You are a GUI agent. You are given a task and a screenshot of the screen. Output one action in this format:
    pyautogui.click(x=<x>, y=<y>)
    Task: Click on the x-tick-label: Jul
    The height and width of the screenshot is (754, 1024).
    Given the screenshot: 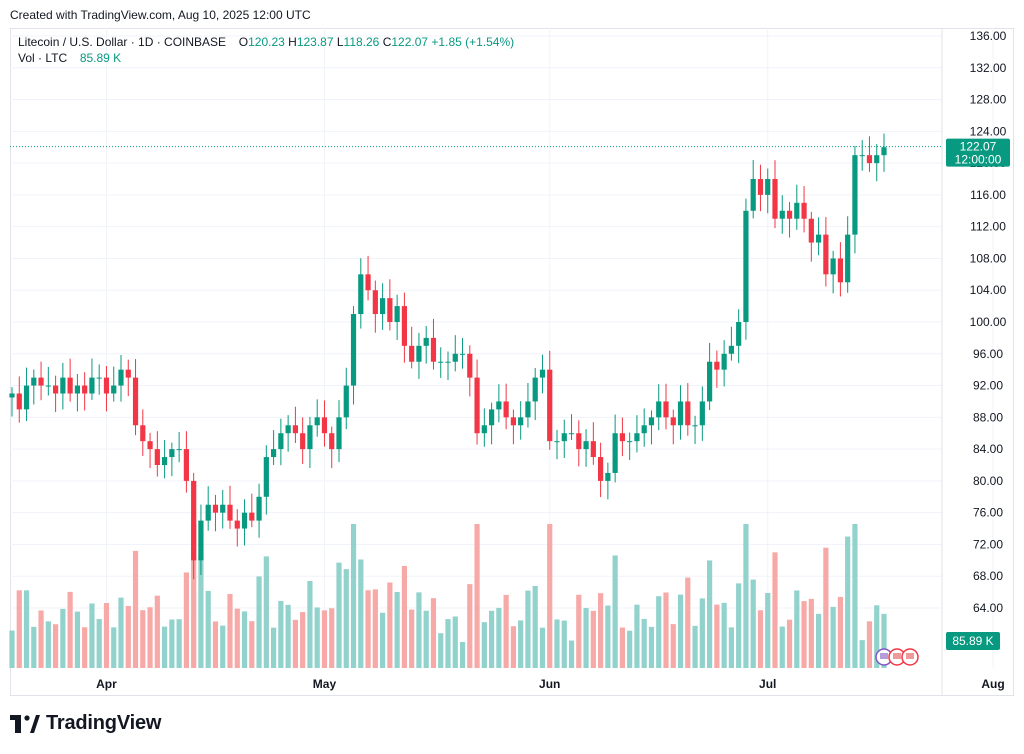 What is the action you would take?
    pyautogui.click(x=767, y=684)
    